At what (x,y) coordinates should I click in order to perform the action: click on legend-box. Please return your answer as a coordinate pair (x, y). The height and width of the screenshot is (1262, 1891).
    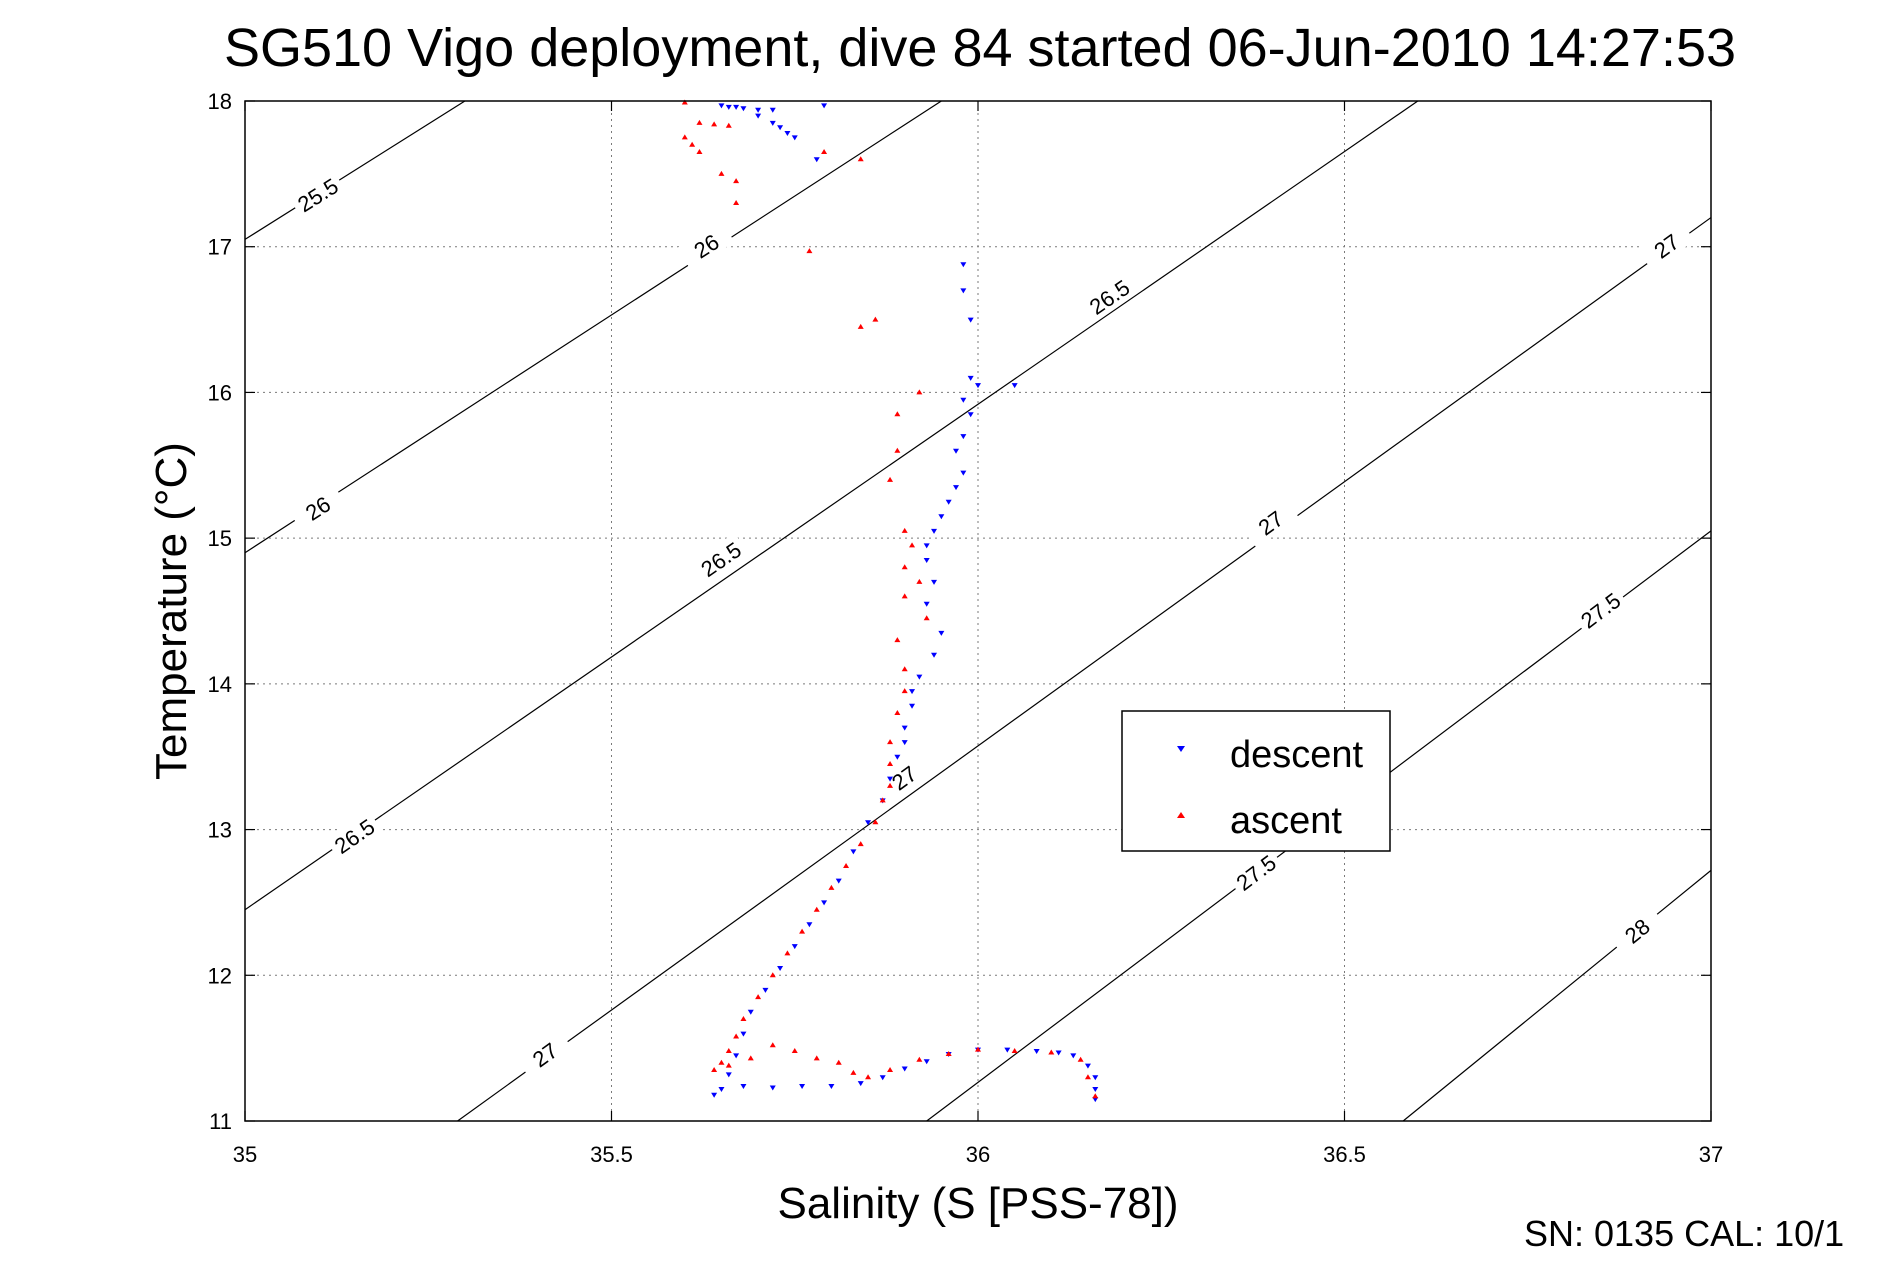
    Looking at the image, I should click on (1256, 781).